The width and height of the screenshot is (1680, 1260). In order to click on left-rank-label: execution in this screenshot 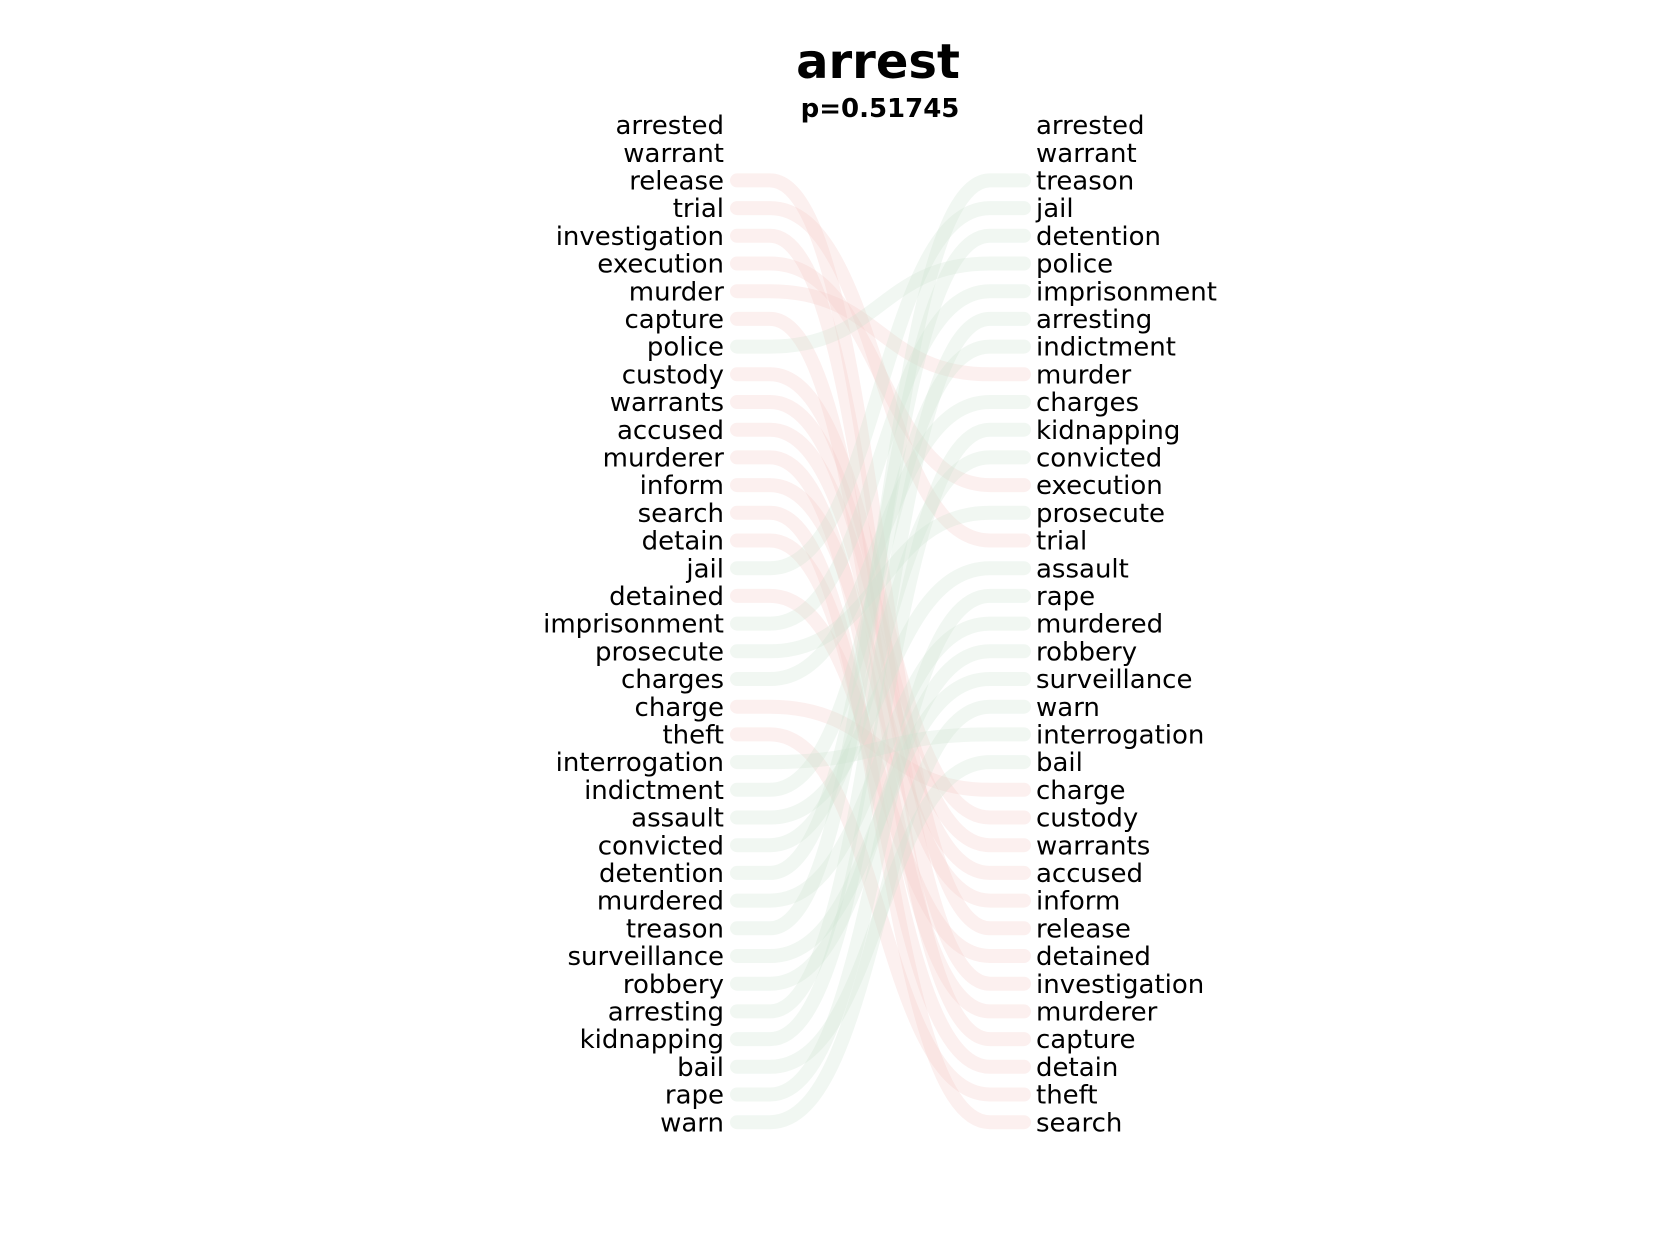, I will do `click(660, 265)`.